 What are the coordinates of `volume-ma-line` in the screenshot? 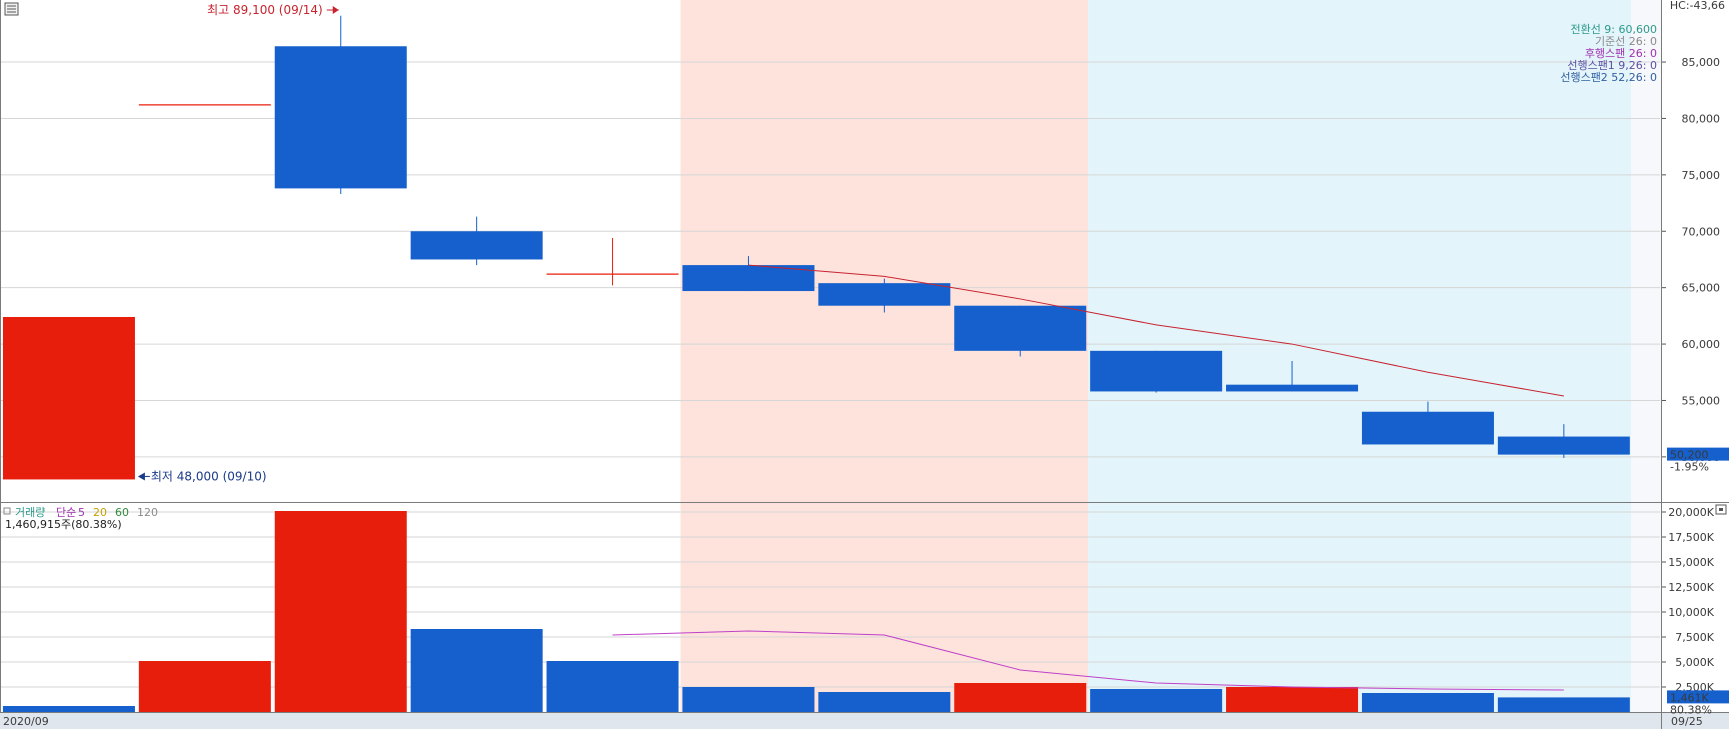 It's located at (1088, 660).